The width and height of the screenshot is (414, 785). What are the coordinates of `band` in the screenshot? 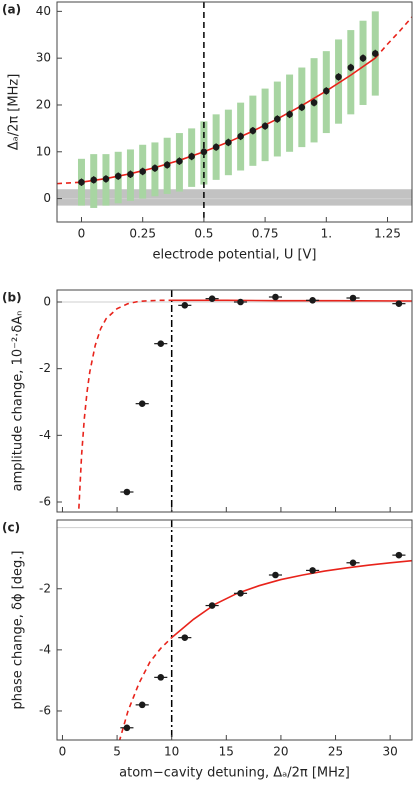 It's located at (234, 197).